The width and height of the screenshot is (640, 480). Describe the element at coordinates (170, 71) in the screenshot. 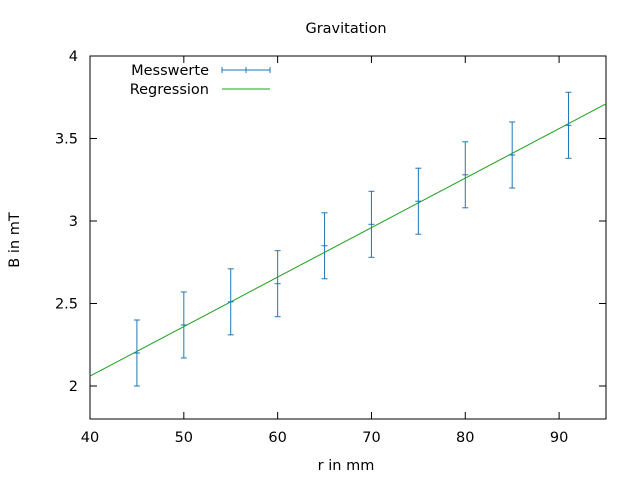

I see `legend-label-messwerte: Messwerte` at that location.